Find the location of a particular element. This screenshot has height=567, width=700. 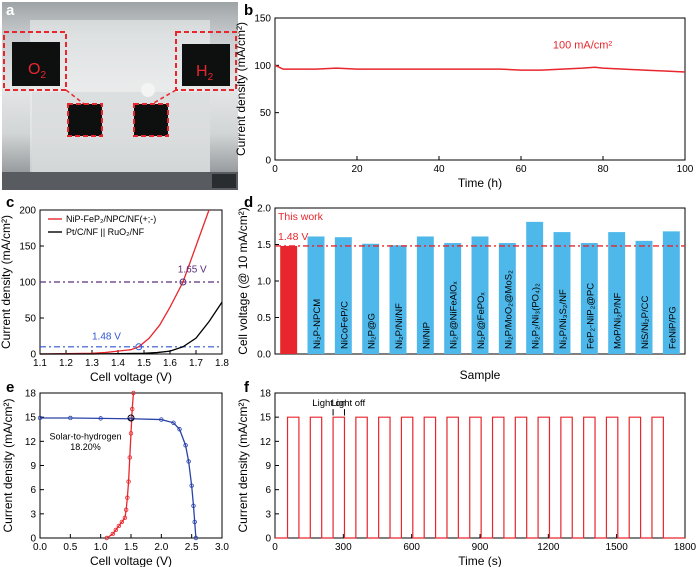

x-tick-label: 80 is located at coordinates (603, 169).